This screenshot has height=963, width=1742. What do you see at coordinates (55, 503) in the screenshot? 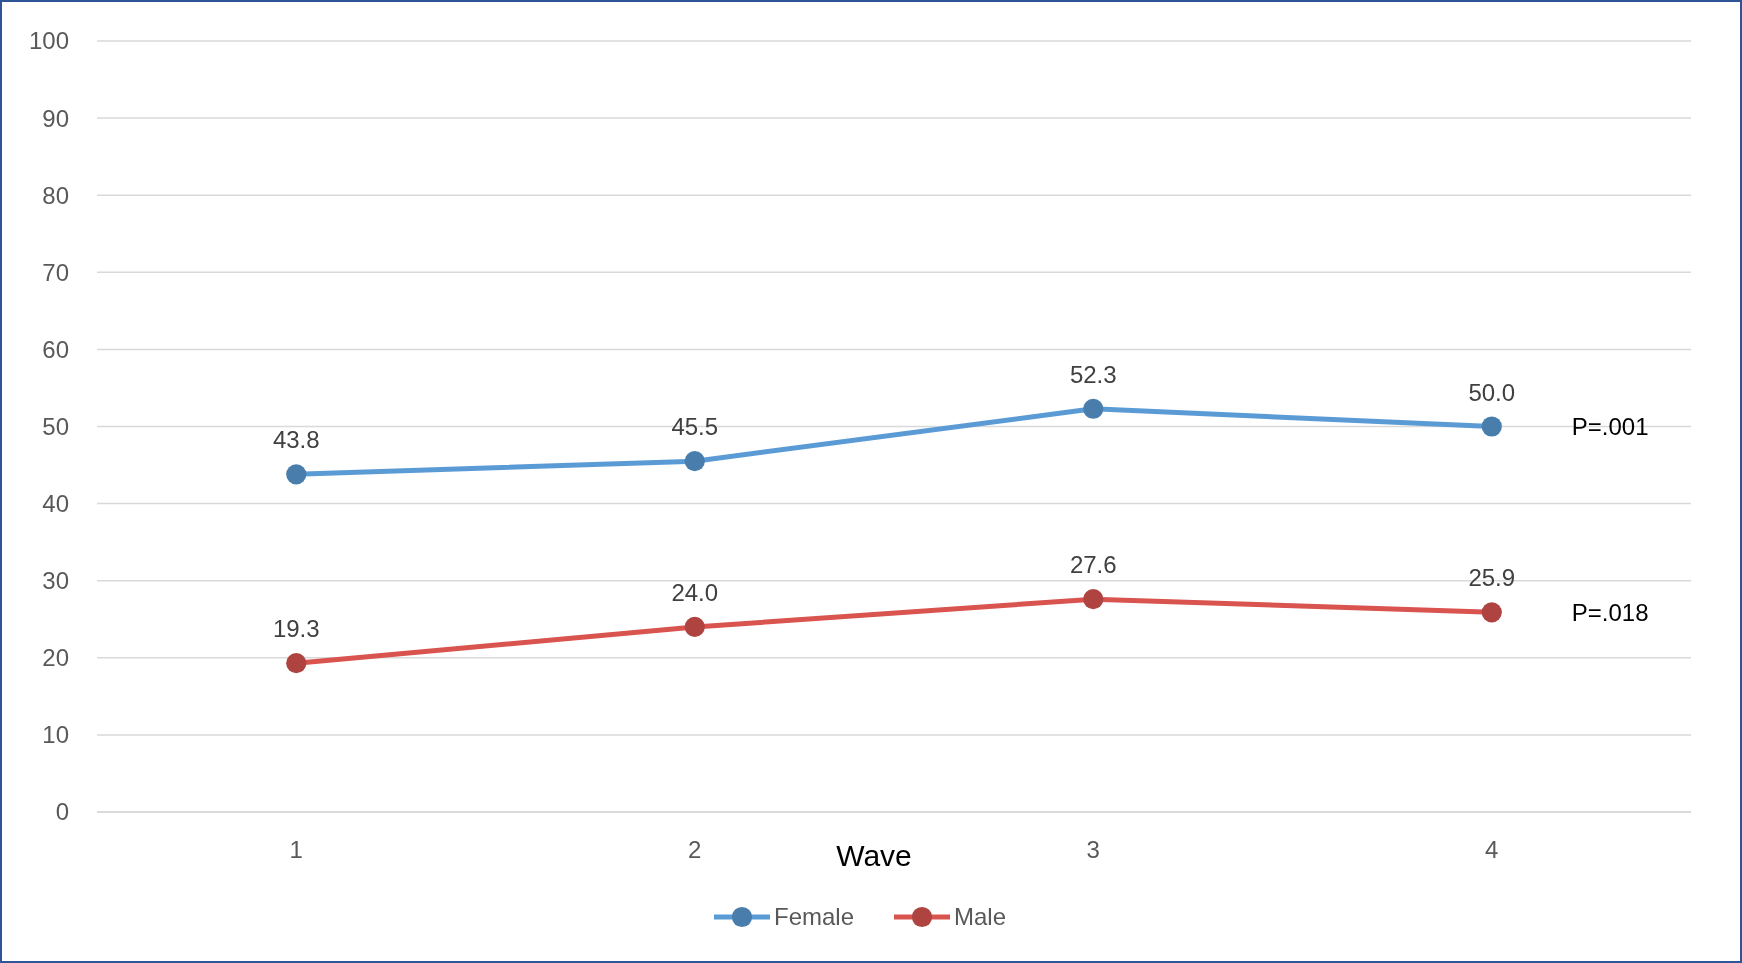
I see `y-tick-label: 40` at bounding box center [55, 503].